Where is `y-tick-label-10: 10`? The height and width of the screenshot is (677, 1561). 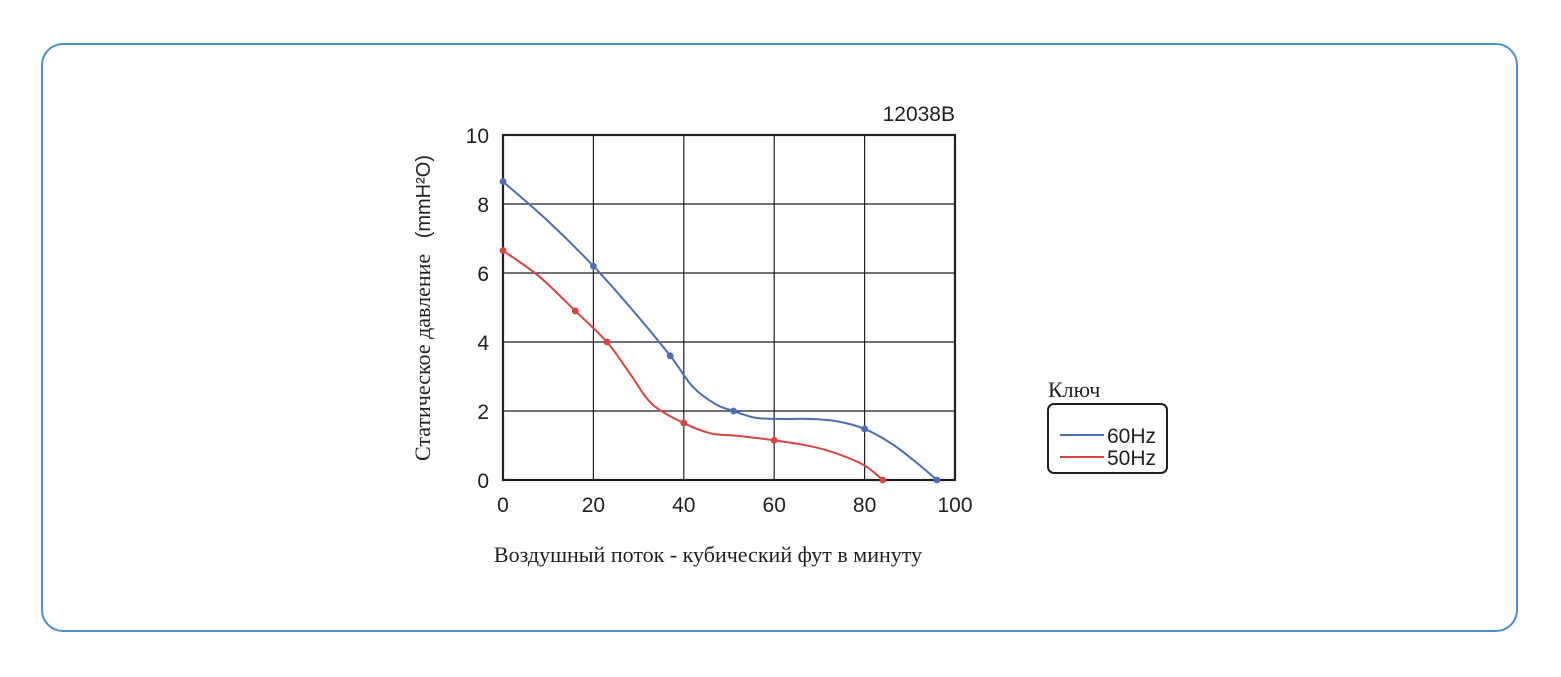 y-tick-label-10: 10 is located at coordinates (477, 136).